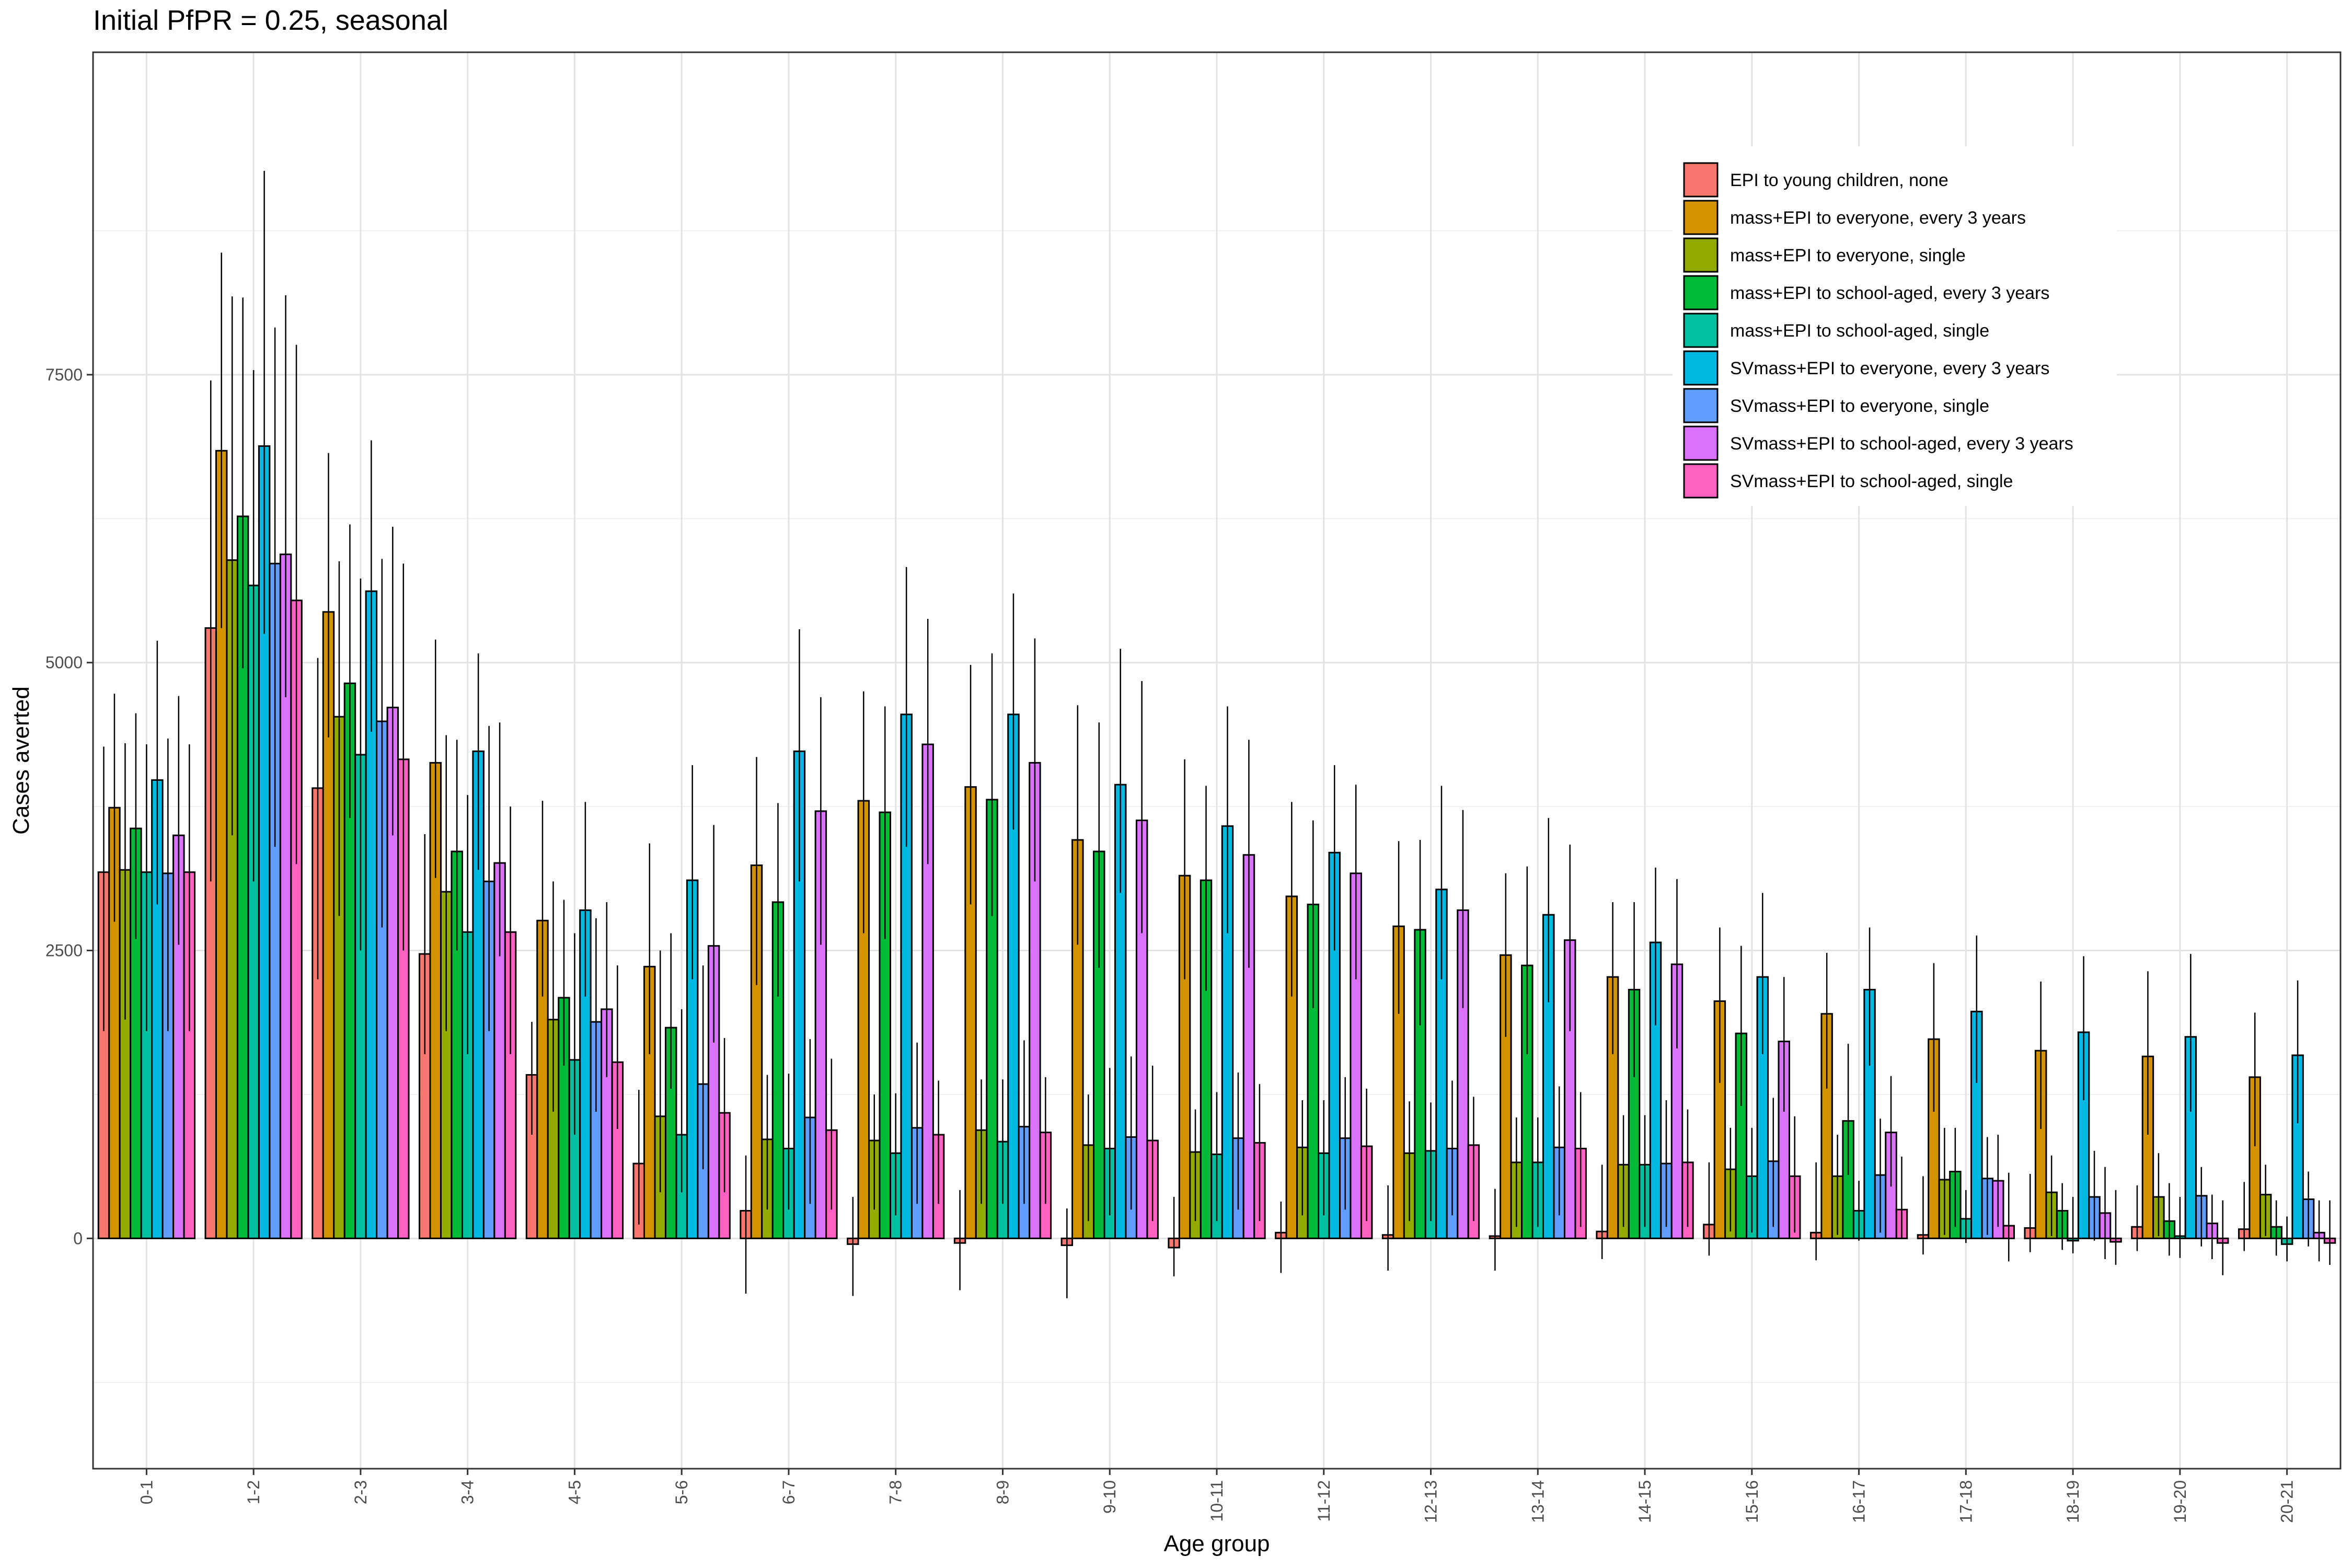  I want to click on legend-background, so click(1895, 326).